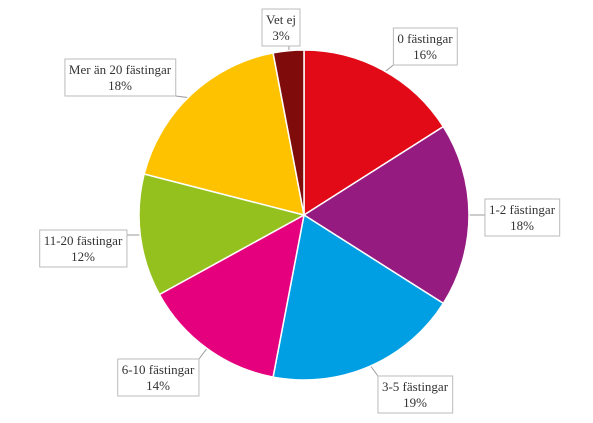 The image size is (593, 423). I want to click on data-label: Vet ej3%, so click(281, 27).